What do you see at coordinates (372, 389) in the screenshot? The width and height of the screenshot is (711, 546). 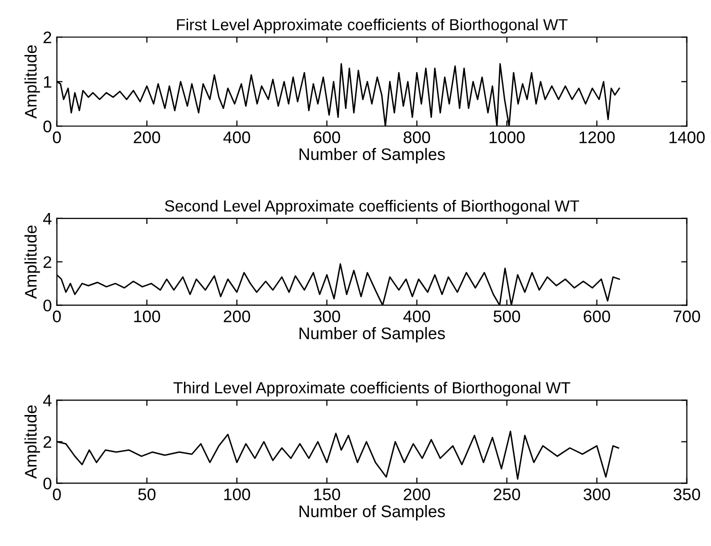 I see `chart-title: Third Level Approximate coefficients of Biorthogonal WT` at bounding box center [372, 389].